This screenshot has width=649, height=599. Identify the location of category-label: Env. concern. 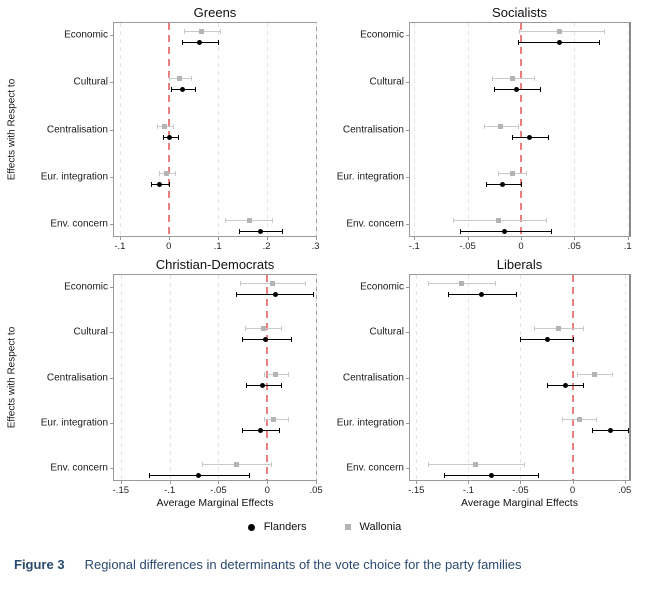
(375, 468).